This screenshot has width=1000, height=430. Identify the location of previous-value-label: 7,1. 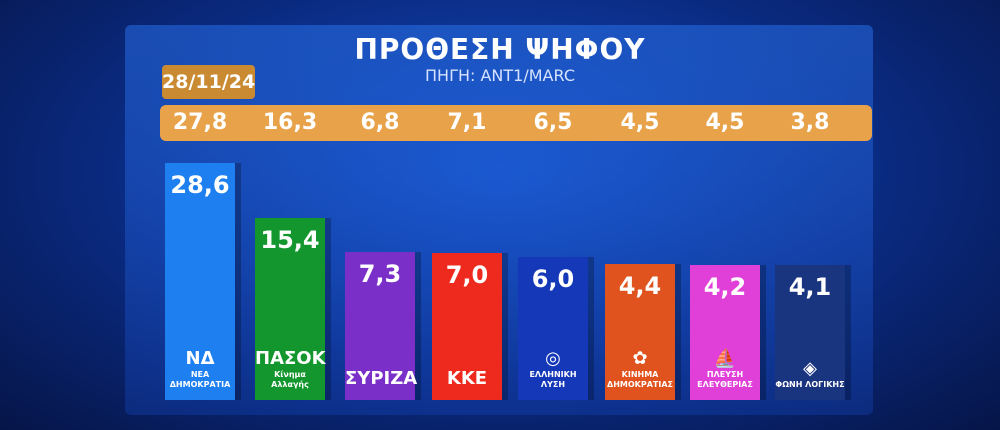
(467, 122).